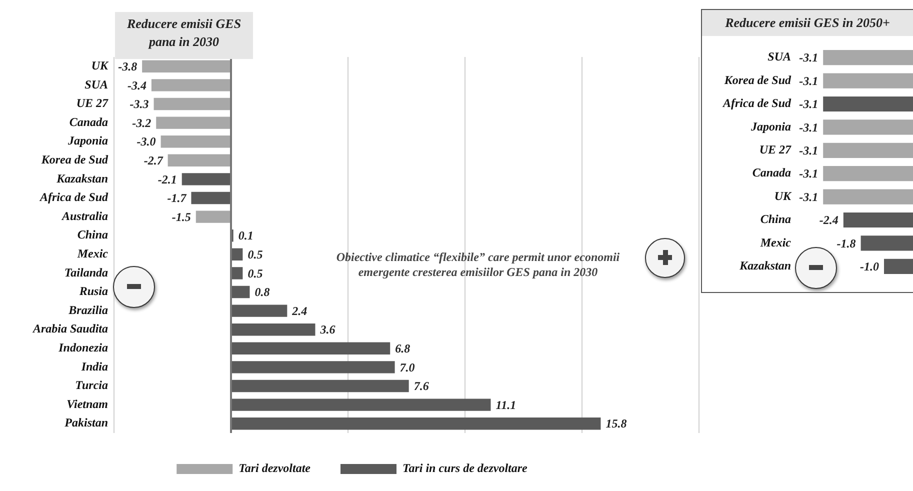 This screenshot has width=913, height=491. I want to click on data-label: 11.1, so click(506, 405).